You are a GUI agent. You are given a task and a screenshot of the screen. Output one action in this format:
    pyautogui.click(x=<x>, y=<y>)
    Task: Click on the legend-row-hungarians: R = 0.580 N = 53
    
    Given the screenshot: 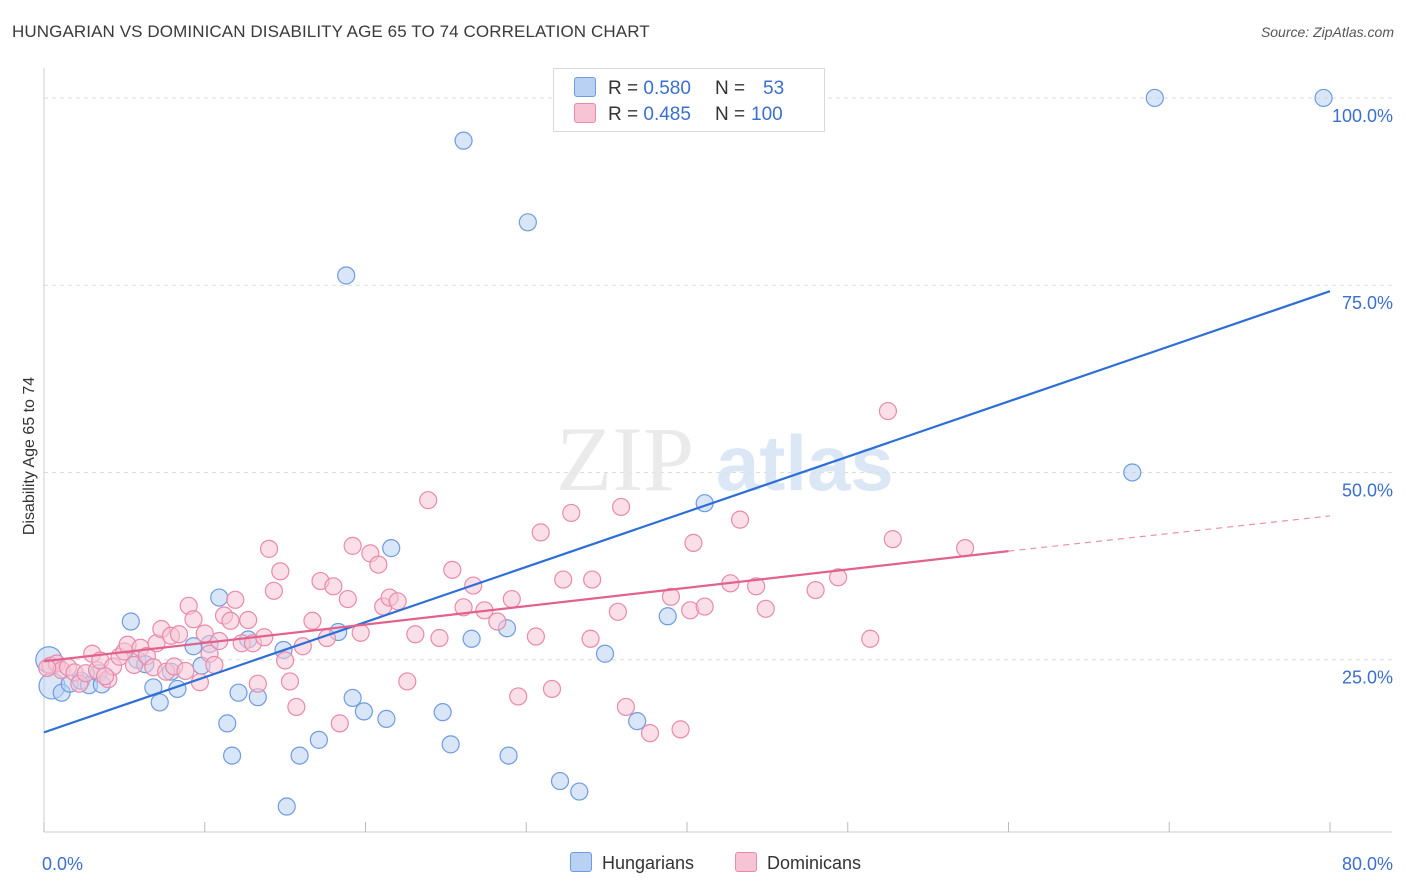 What is the action you would take?
    pyautogui.click(x=679, y=89)
    